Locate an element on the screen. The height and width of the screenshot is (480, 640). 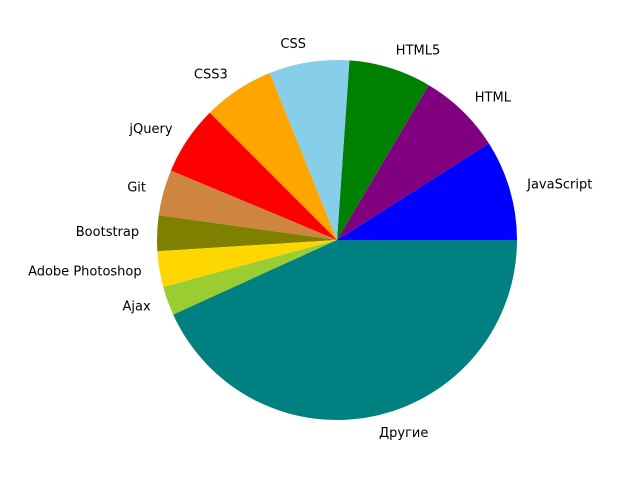
pie-label-3: CSS is located at coordinates (293, 44).